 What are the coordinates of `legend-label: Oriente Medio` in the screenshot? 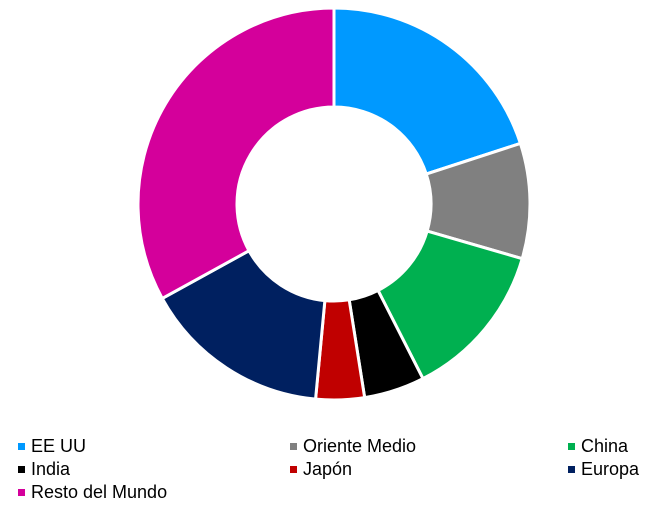 It's located at (359, 446).